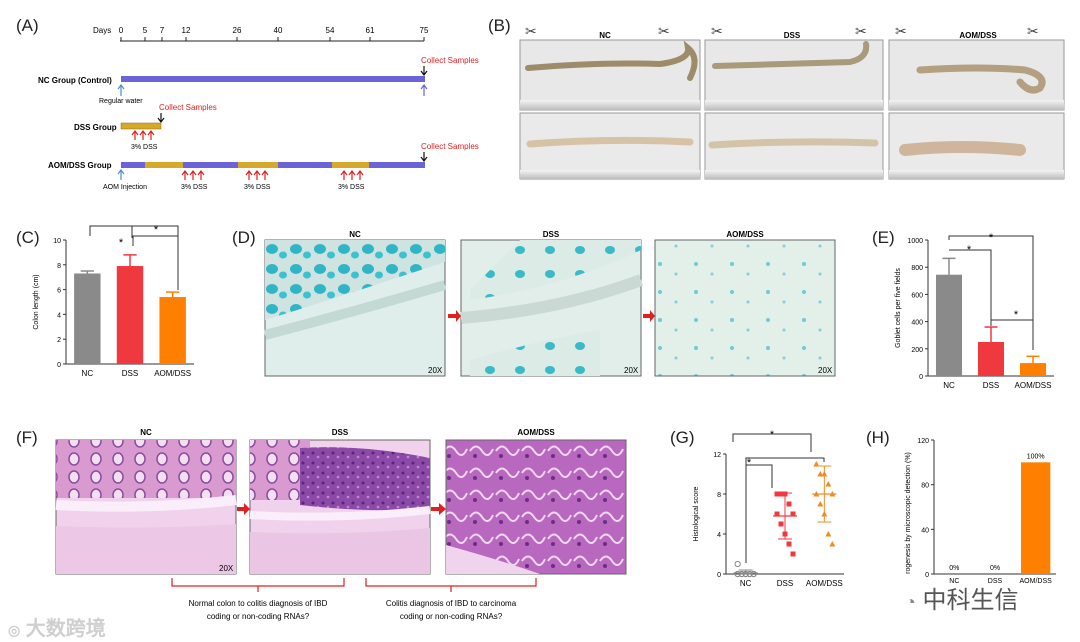 Image resolution: width=1080 pixels, height=642 pixels. I want to click on panel-b-photos: ✂ ✂ ✂ ✂ ✂ ✂ NC DSS AOM/DSS, so click(792, 101).